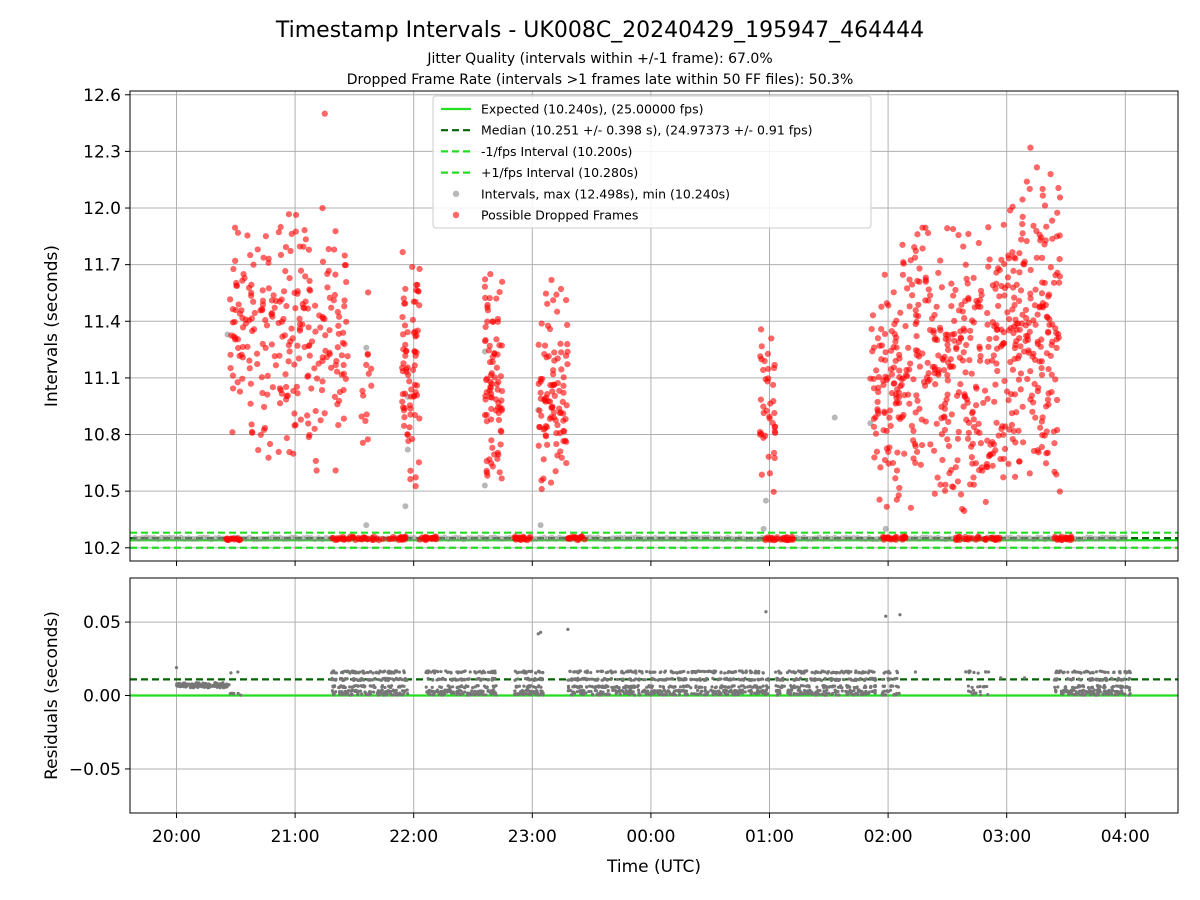 This screenshot has height=900, width=1200. I want to click on interval-point, so click(405, 506).